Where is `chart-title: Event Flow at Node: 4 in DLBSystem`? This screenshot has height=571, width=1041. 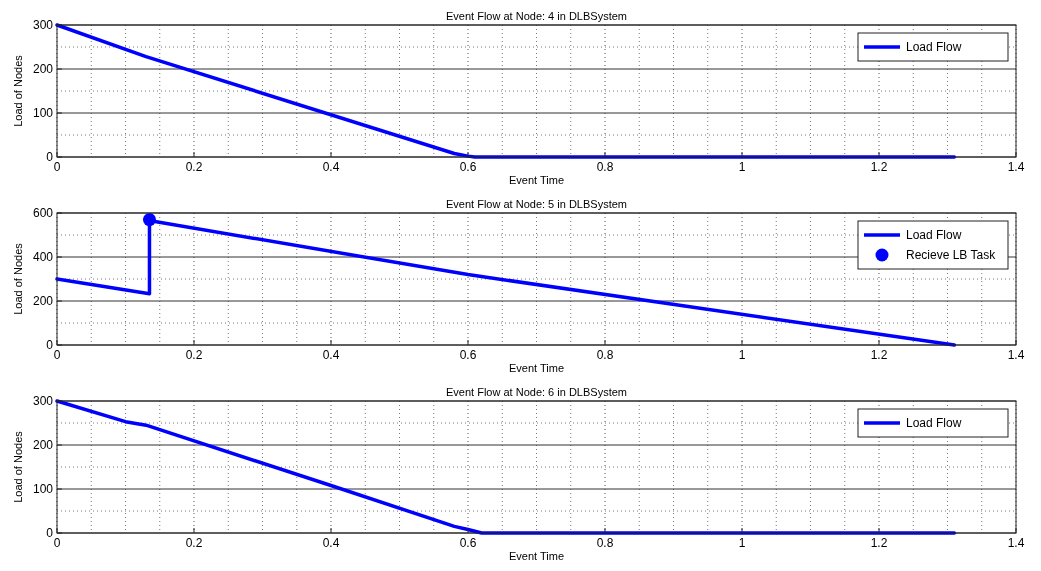 chart-title: Event Flow at Node: 4 in DLBSystem is located at coordinates (536, 16).